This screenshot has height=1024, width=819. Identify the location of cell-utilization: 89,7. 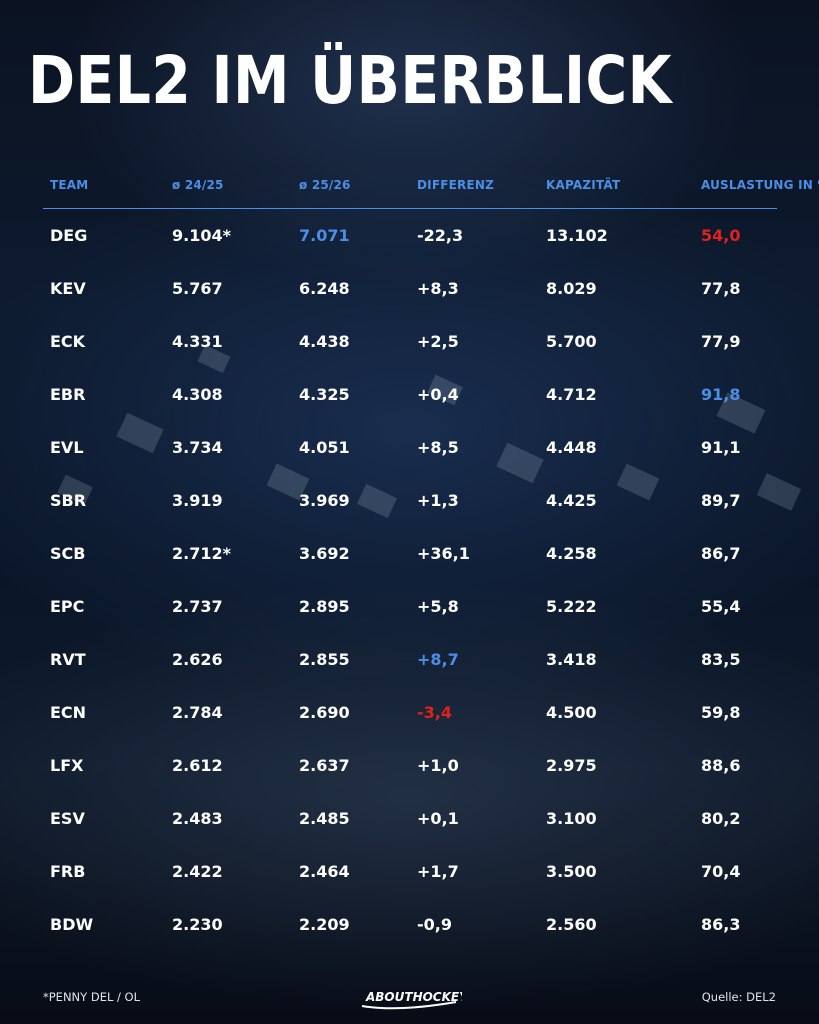
(721, 500).